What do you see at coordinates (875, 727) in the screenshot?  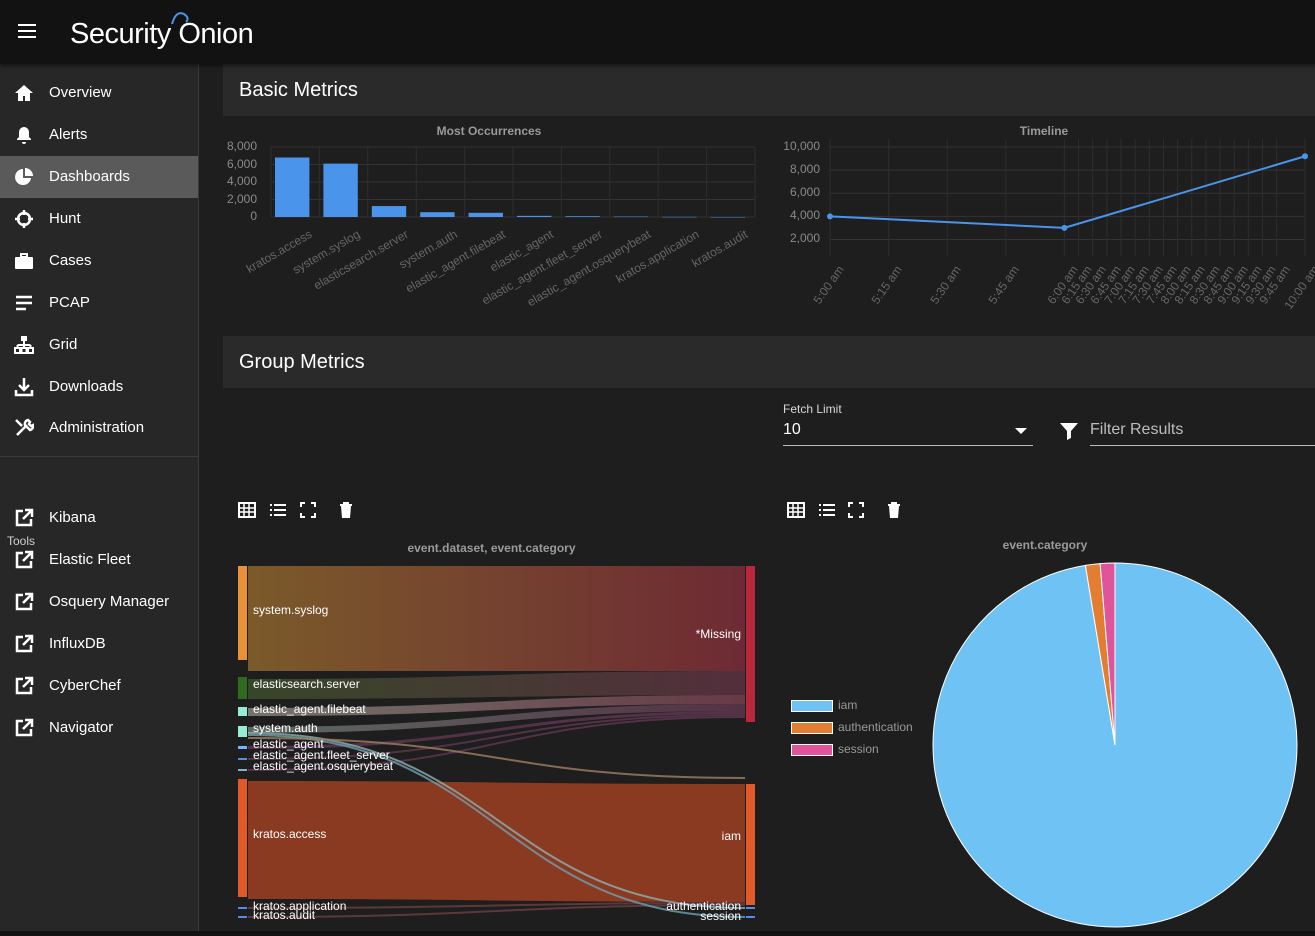 I see `legend-label: authentication` at bounding box center [875, 727].